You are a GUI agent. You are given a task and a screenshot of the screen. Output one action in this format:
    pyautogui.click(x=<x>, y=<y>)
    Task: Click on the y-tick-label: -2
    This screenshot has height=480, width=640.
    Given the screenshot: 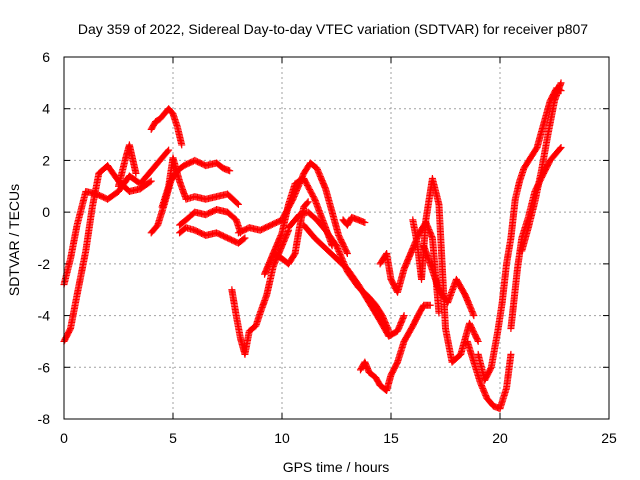 What is the action you would take?
    pyautogui.click(x=44, y=264)
    